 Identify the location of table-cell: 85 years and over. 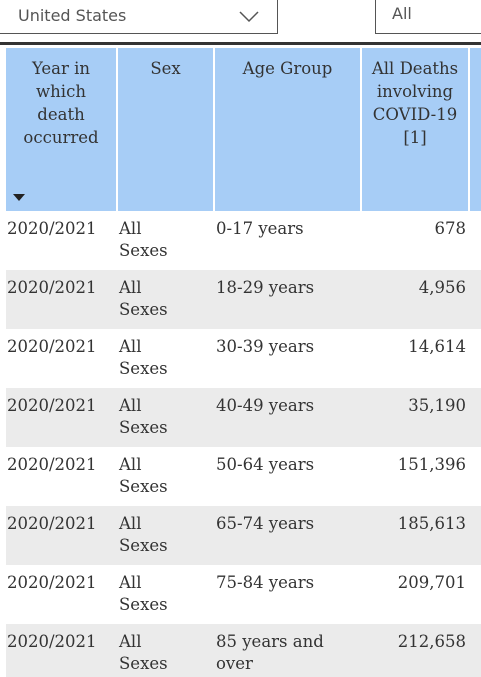
(270, 652).